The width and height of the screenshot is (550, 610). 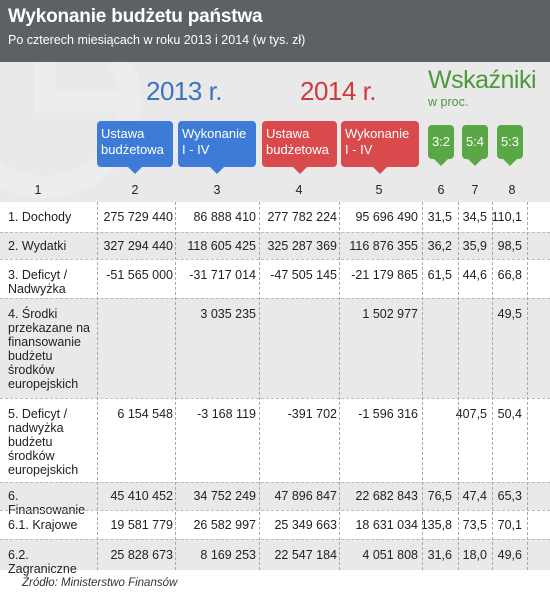 What do you see at coordinates (338, 91) in the screenshot?
I see `group-label-2014: 2014 r.` at bounding box center [338, 91].